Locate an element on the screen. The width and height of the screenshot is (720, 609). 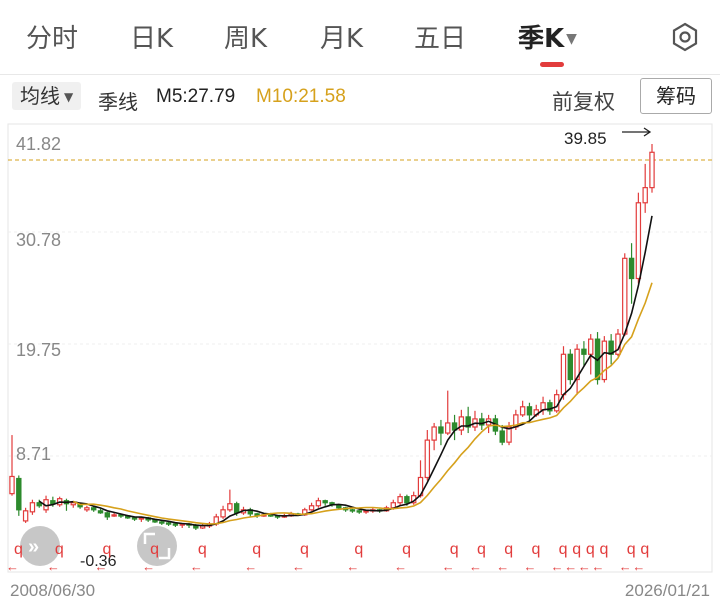
indicator-toolbar: 均线 ▼ 季线 M5:27.79 M10:21.58 前复权 筹码 is located at coordinates (360, 98).